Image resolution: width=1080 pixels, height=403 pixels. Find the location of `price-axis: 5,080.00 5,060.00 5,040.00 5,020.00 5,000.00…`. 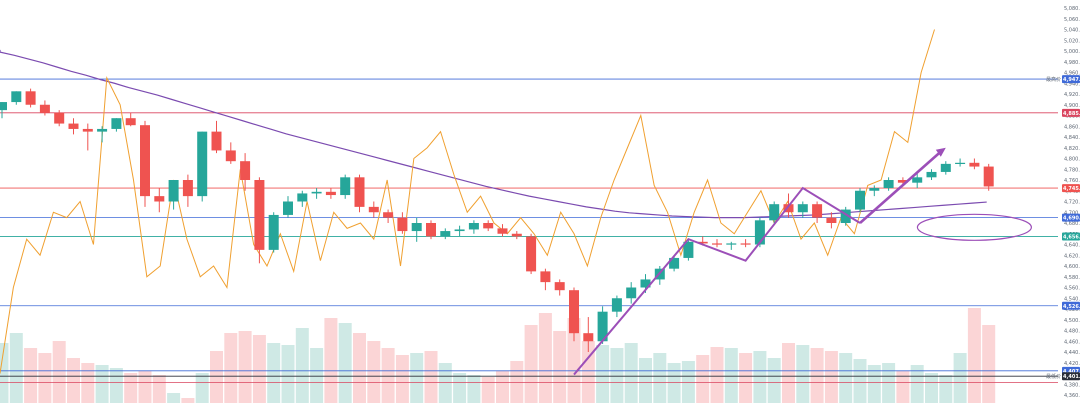

price-axis: 5,080.00 5,060.00 5,040.00 5,020.00 5,000.00… is located at coordinates (1072, 202).